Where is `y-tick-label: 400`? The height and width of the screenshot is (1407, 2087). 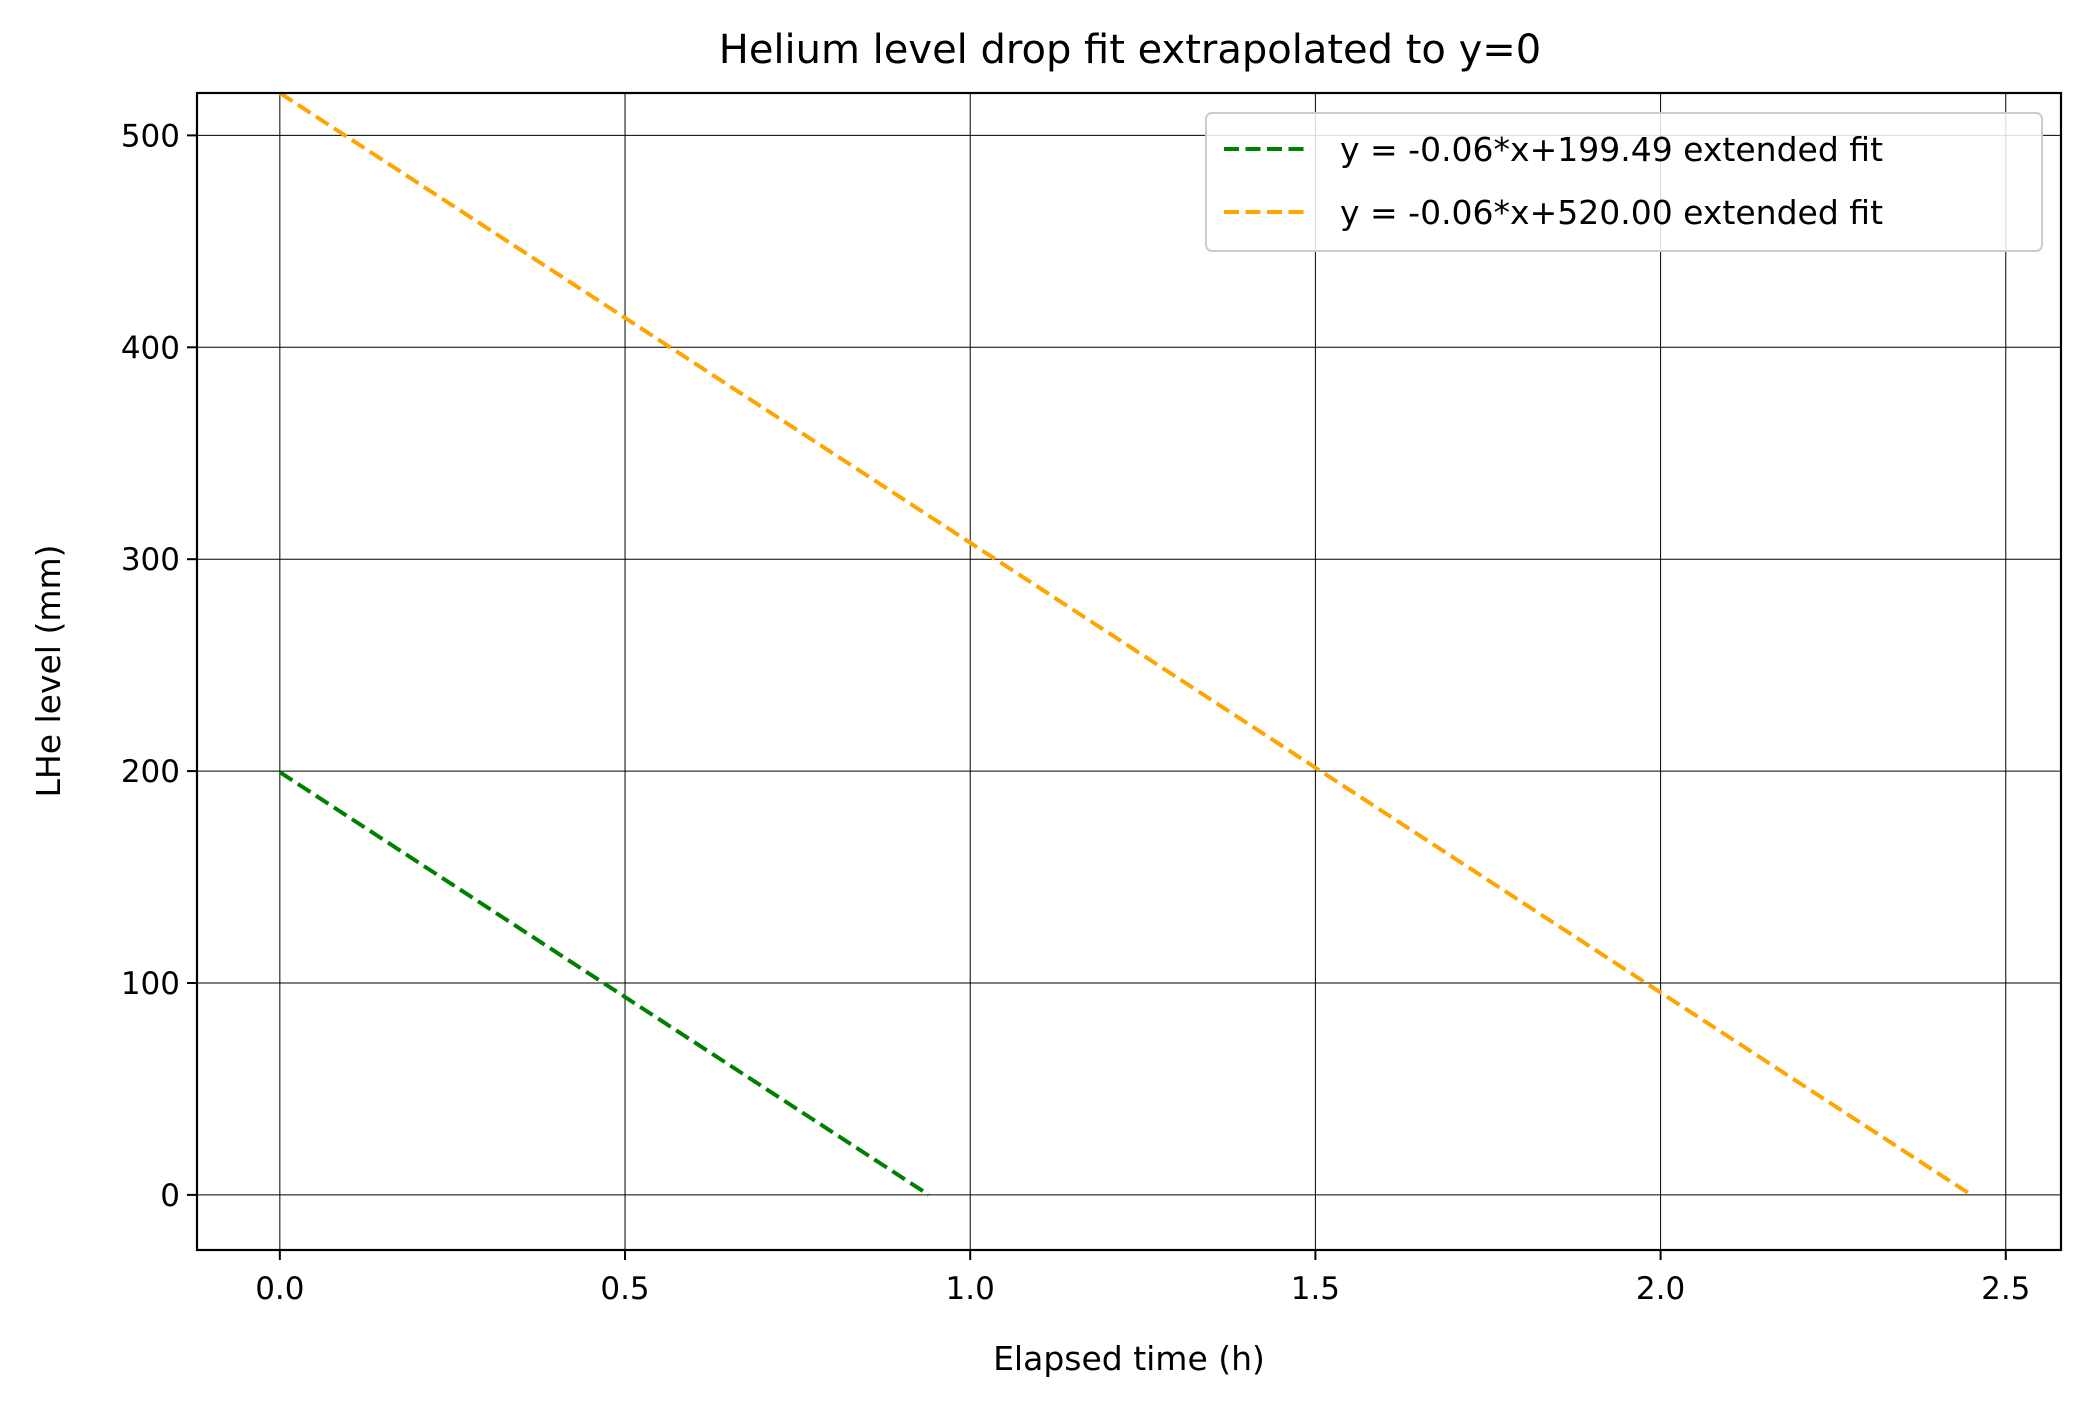 y-tick-label: 400 is located at coordinates (150, 348).